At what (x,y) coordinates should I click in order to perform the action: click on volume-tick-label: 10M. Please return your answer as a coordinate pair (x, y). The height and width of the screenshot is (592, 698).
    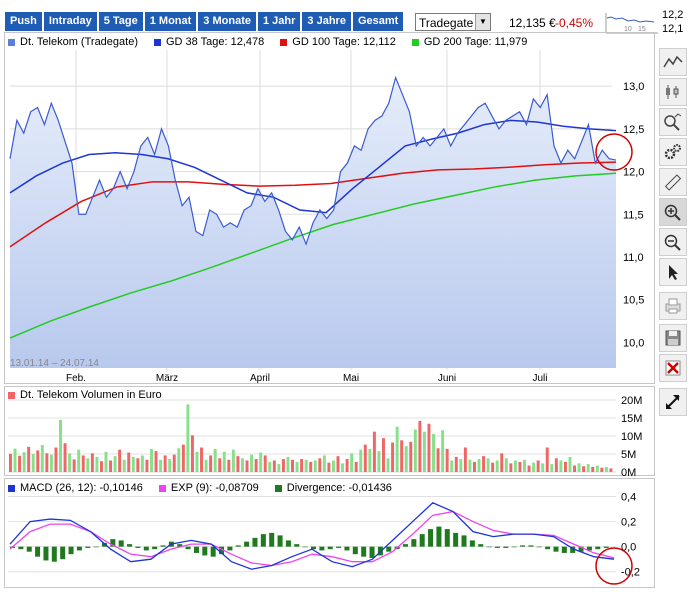
    Looking at the image, I should click on (631, 437).